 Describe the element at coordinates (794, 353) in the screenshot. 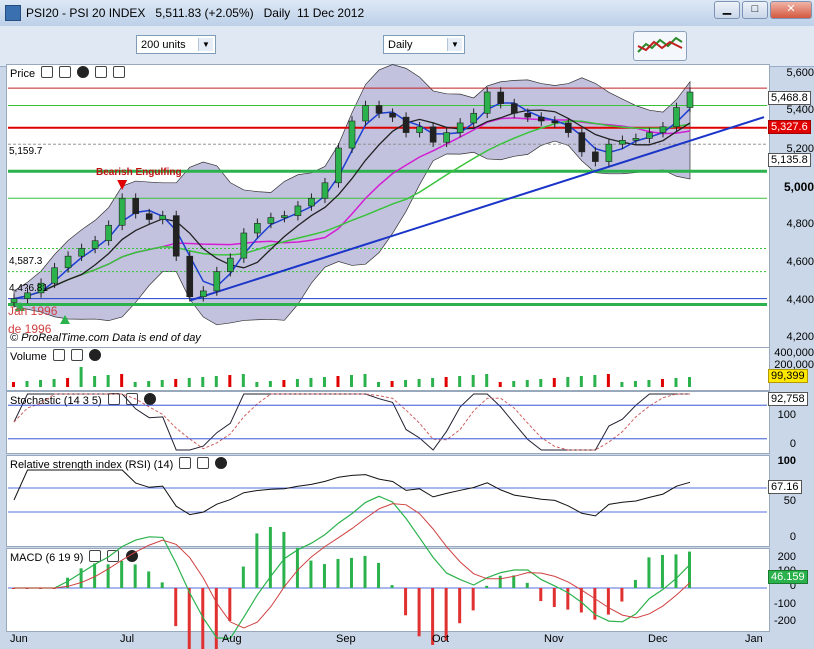

I see `y-tick: 400,000` at that location.